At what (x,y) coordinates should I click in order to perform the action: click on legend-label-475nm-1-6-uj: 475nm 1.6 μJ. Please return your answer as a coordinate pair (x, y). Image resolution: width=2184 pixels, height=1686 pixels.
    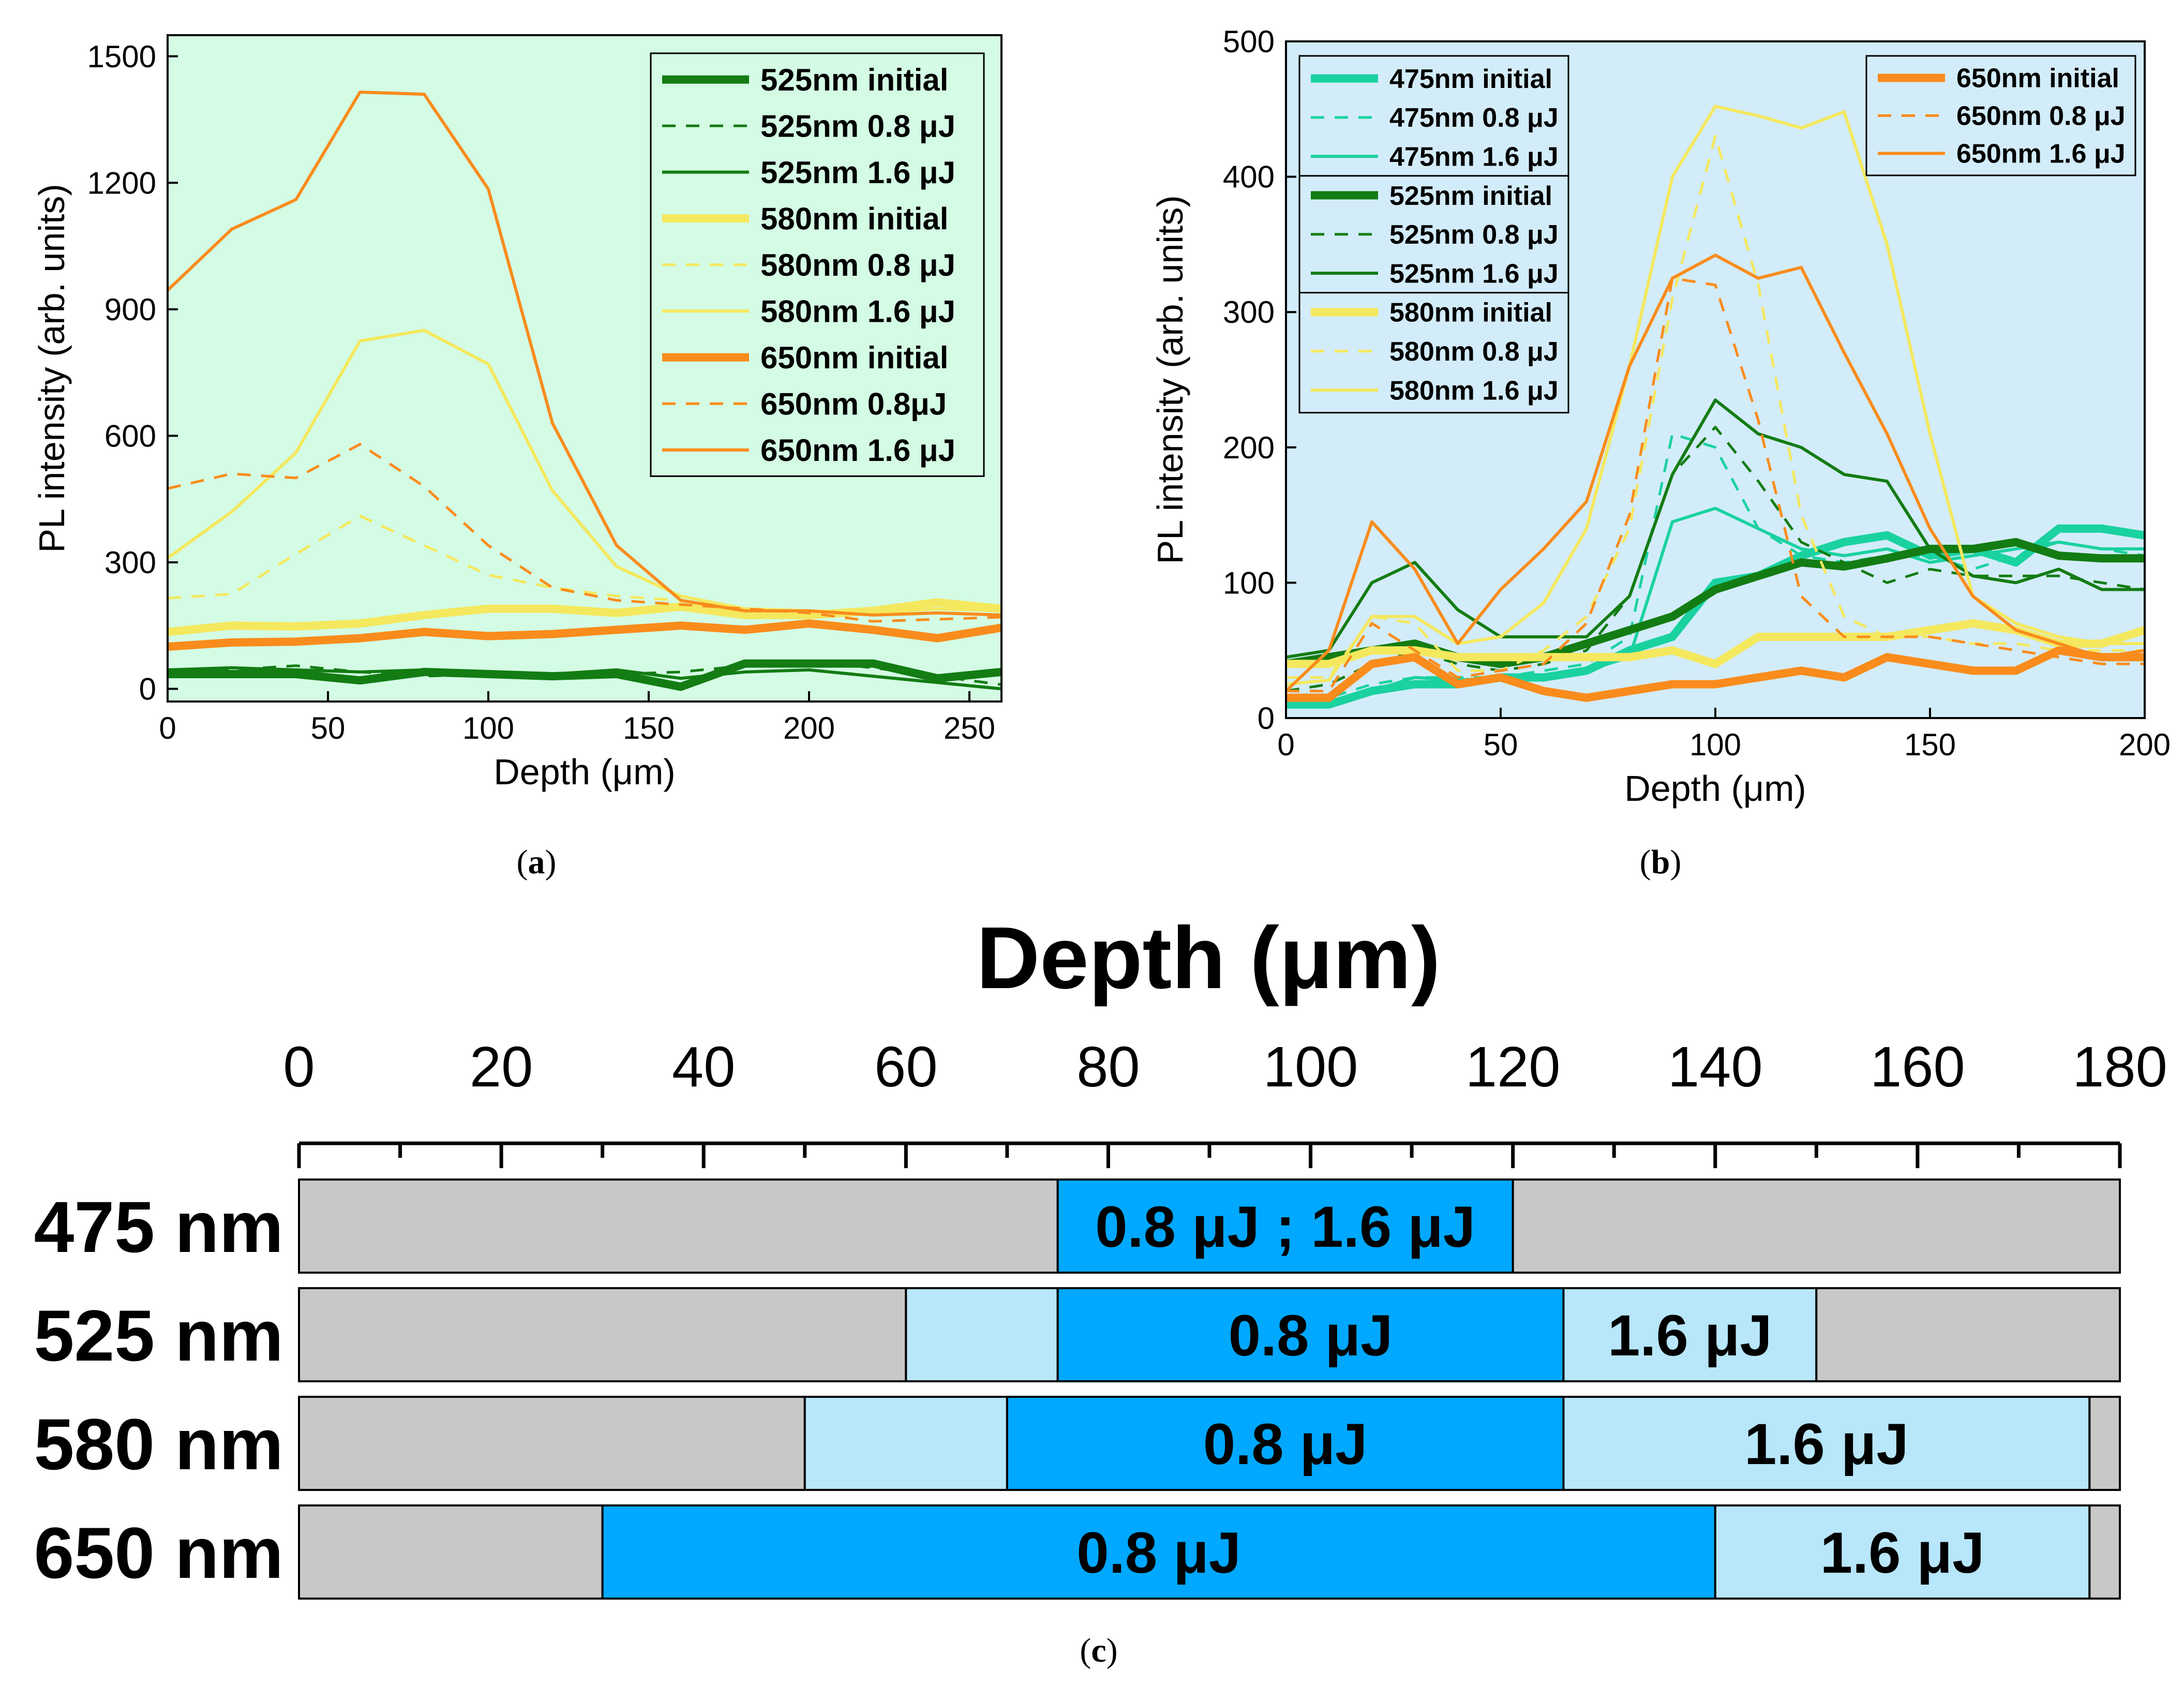
    Looking at the image, I should click on (1474, 157).